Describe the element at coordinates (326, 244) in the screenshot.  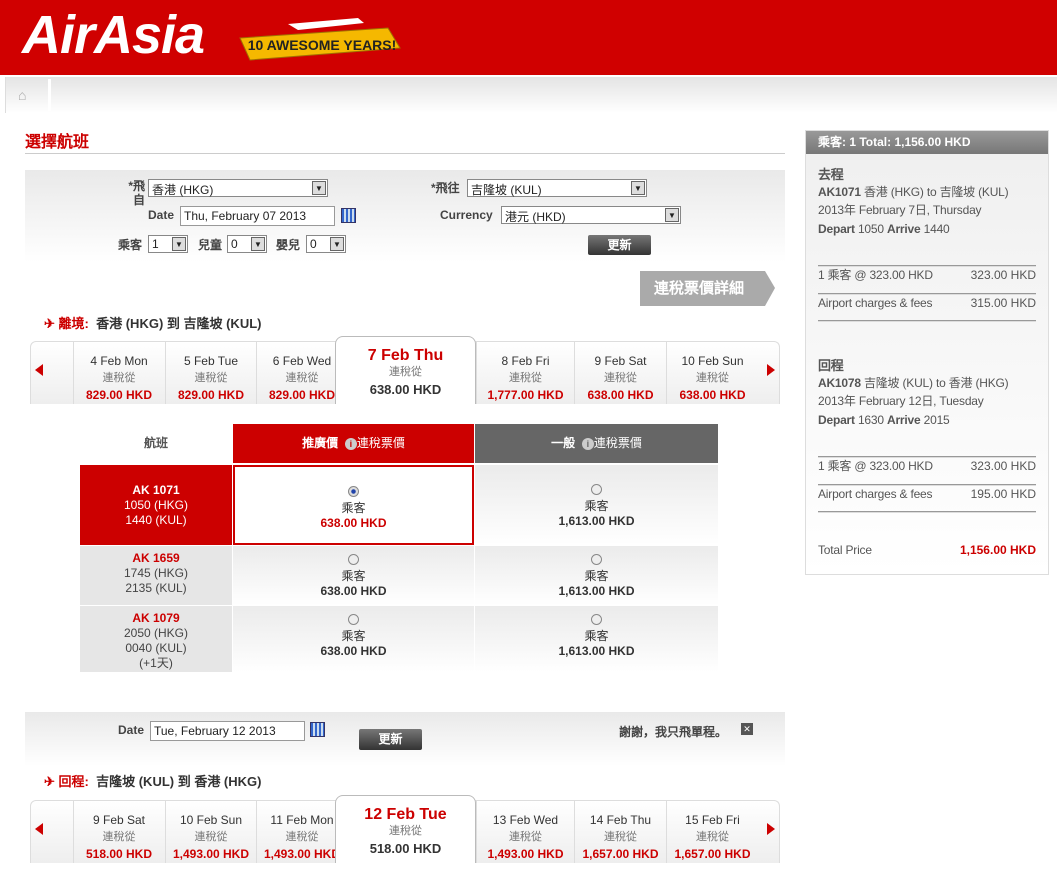
I see `infant-select: 0 ▼` at that location.